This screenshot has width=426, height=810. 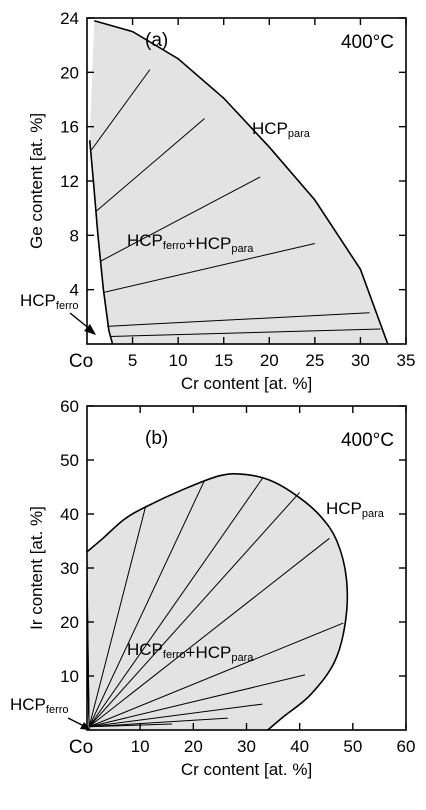 I want to click on y-tick-label: 24, so click(x=69, y=18).